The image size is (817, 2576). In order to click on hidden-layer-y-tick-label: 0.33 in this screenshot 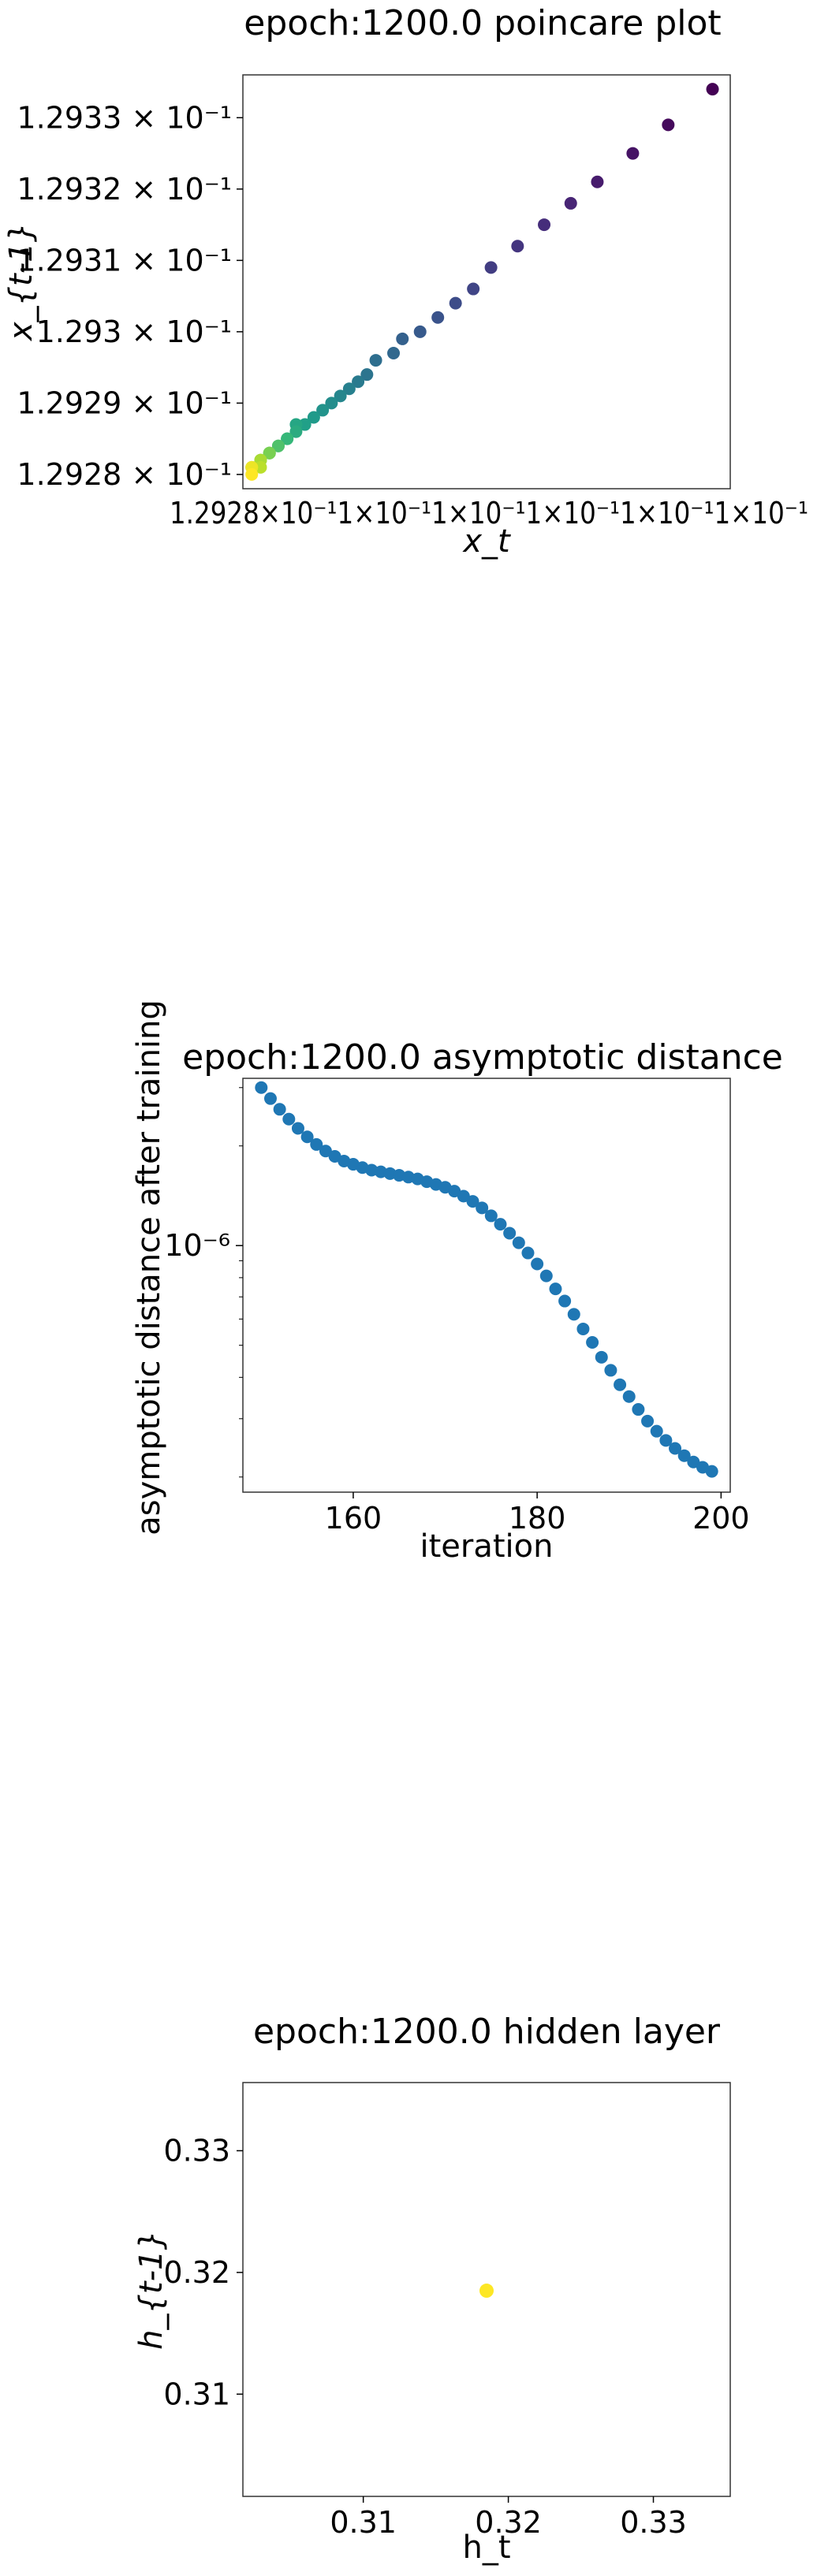, I will do `click(196, 2150)`.